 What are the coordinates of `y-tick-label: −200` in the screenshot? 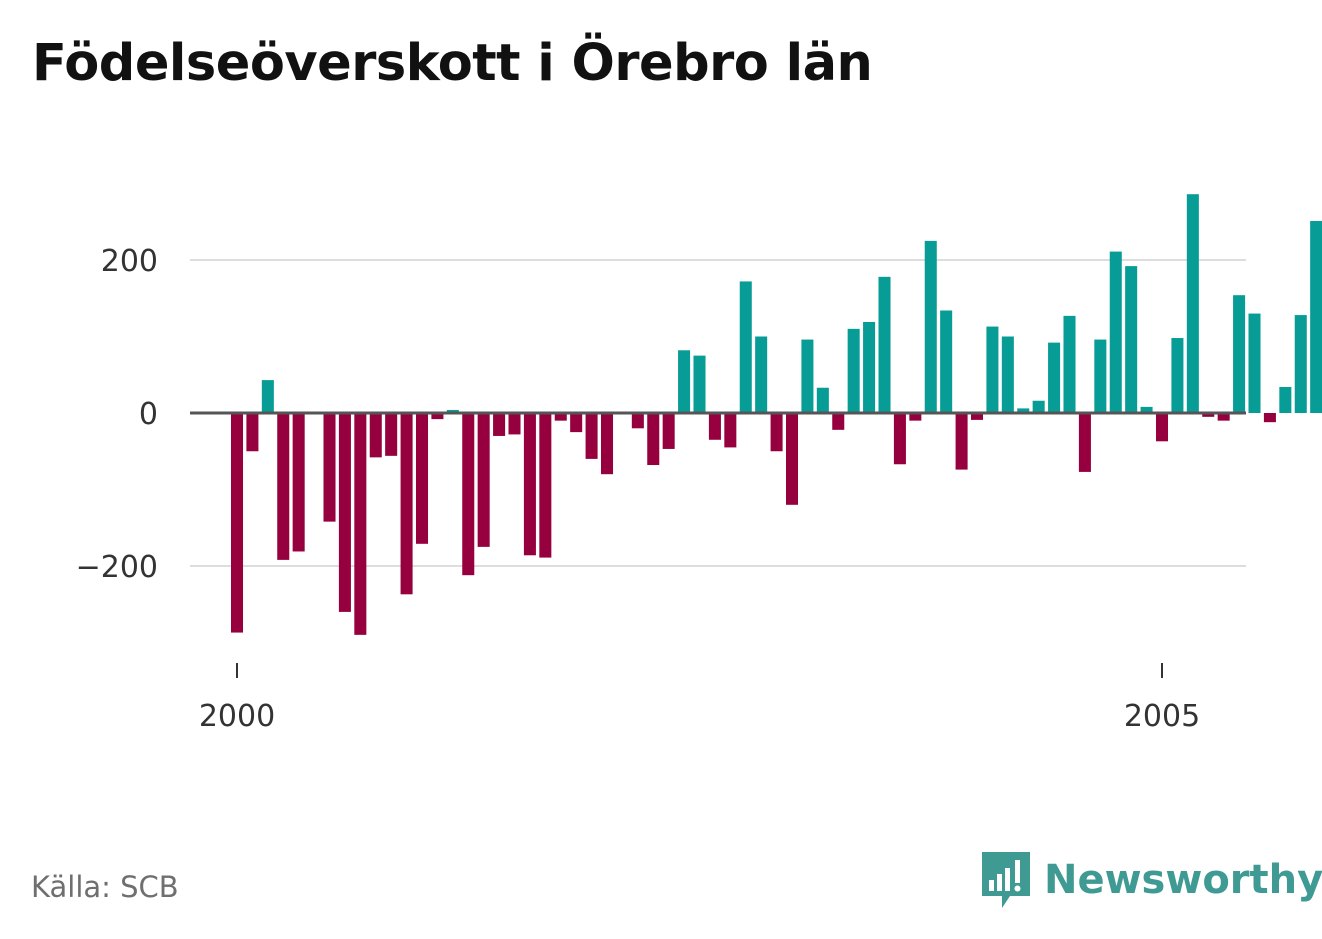 It's located at (117, 567).